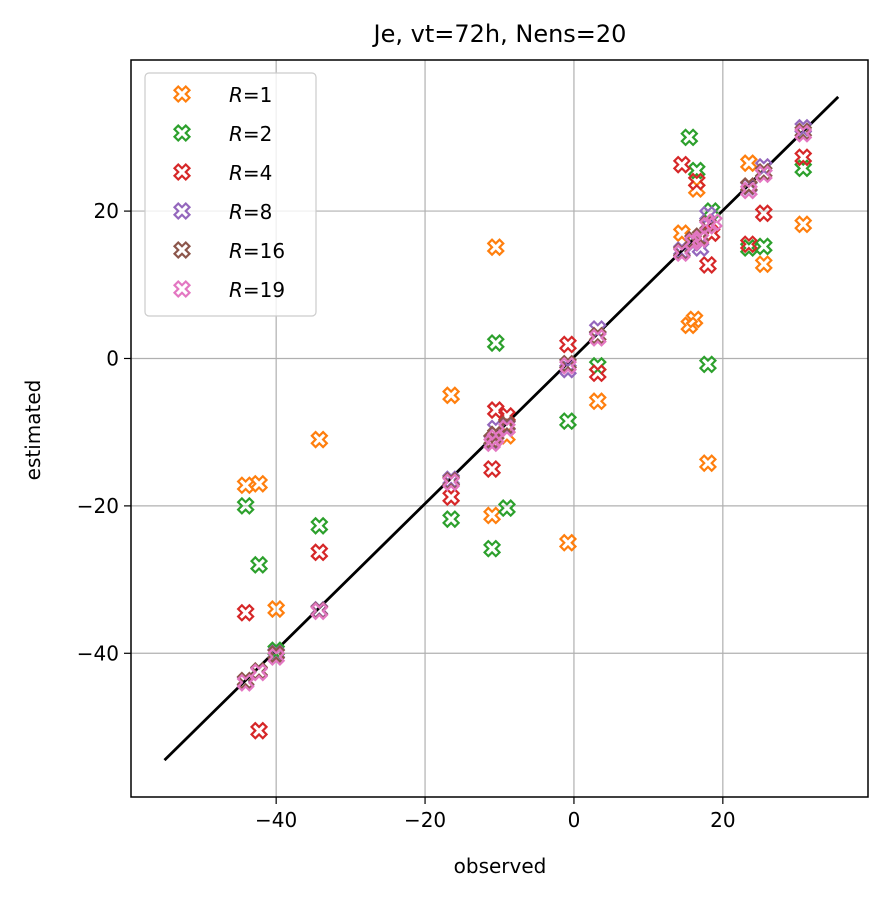 The width and height of the screenshot is (889, 902). Describe the element at coordinates (250, 95) in the screenshot. I see `legend-label: R=1` at that location.